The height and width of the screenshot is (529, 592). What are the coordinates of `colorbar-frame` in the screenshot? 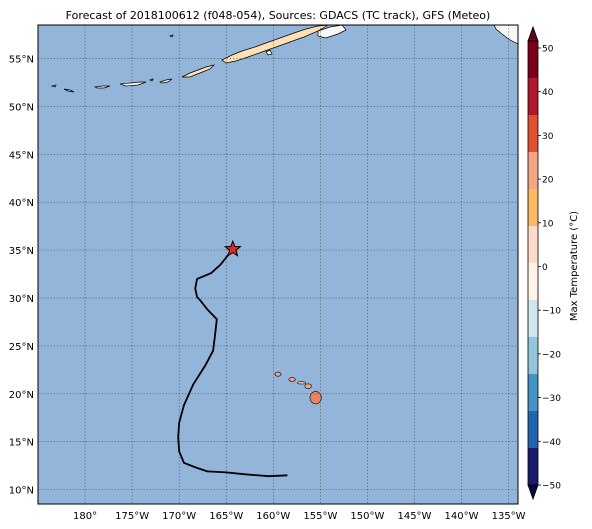 It's located at (533, 263).